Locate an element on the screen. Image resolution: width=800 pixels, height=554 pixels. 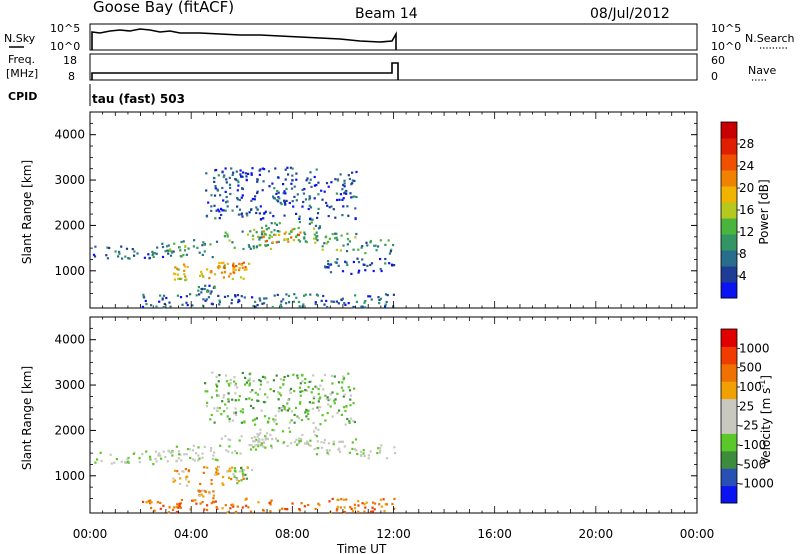
nsky-tick-top: 10^5 is located at coordinates (65, 28).